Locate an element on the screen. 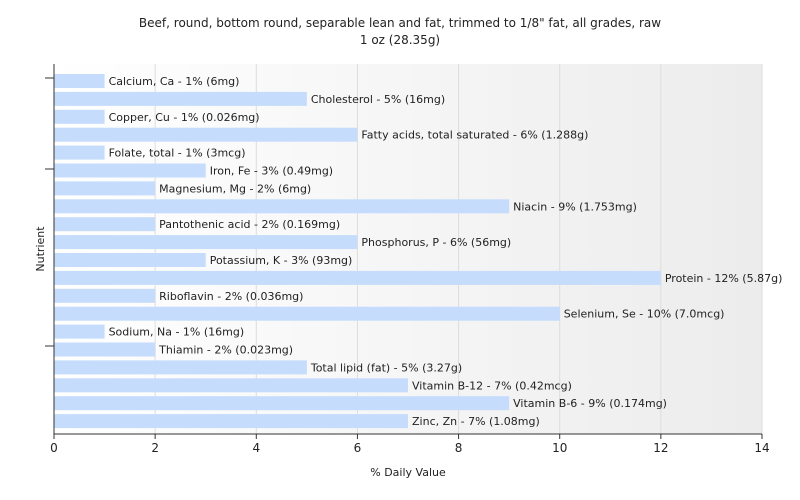  bar-value-label: Total lipid (fat) - 5% (3.27g) is located at coordinates (386, 367).